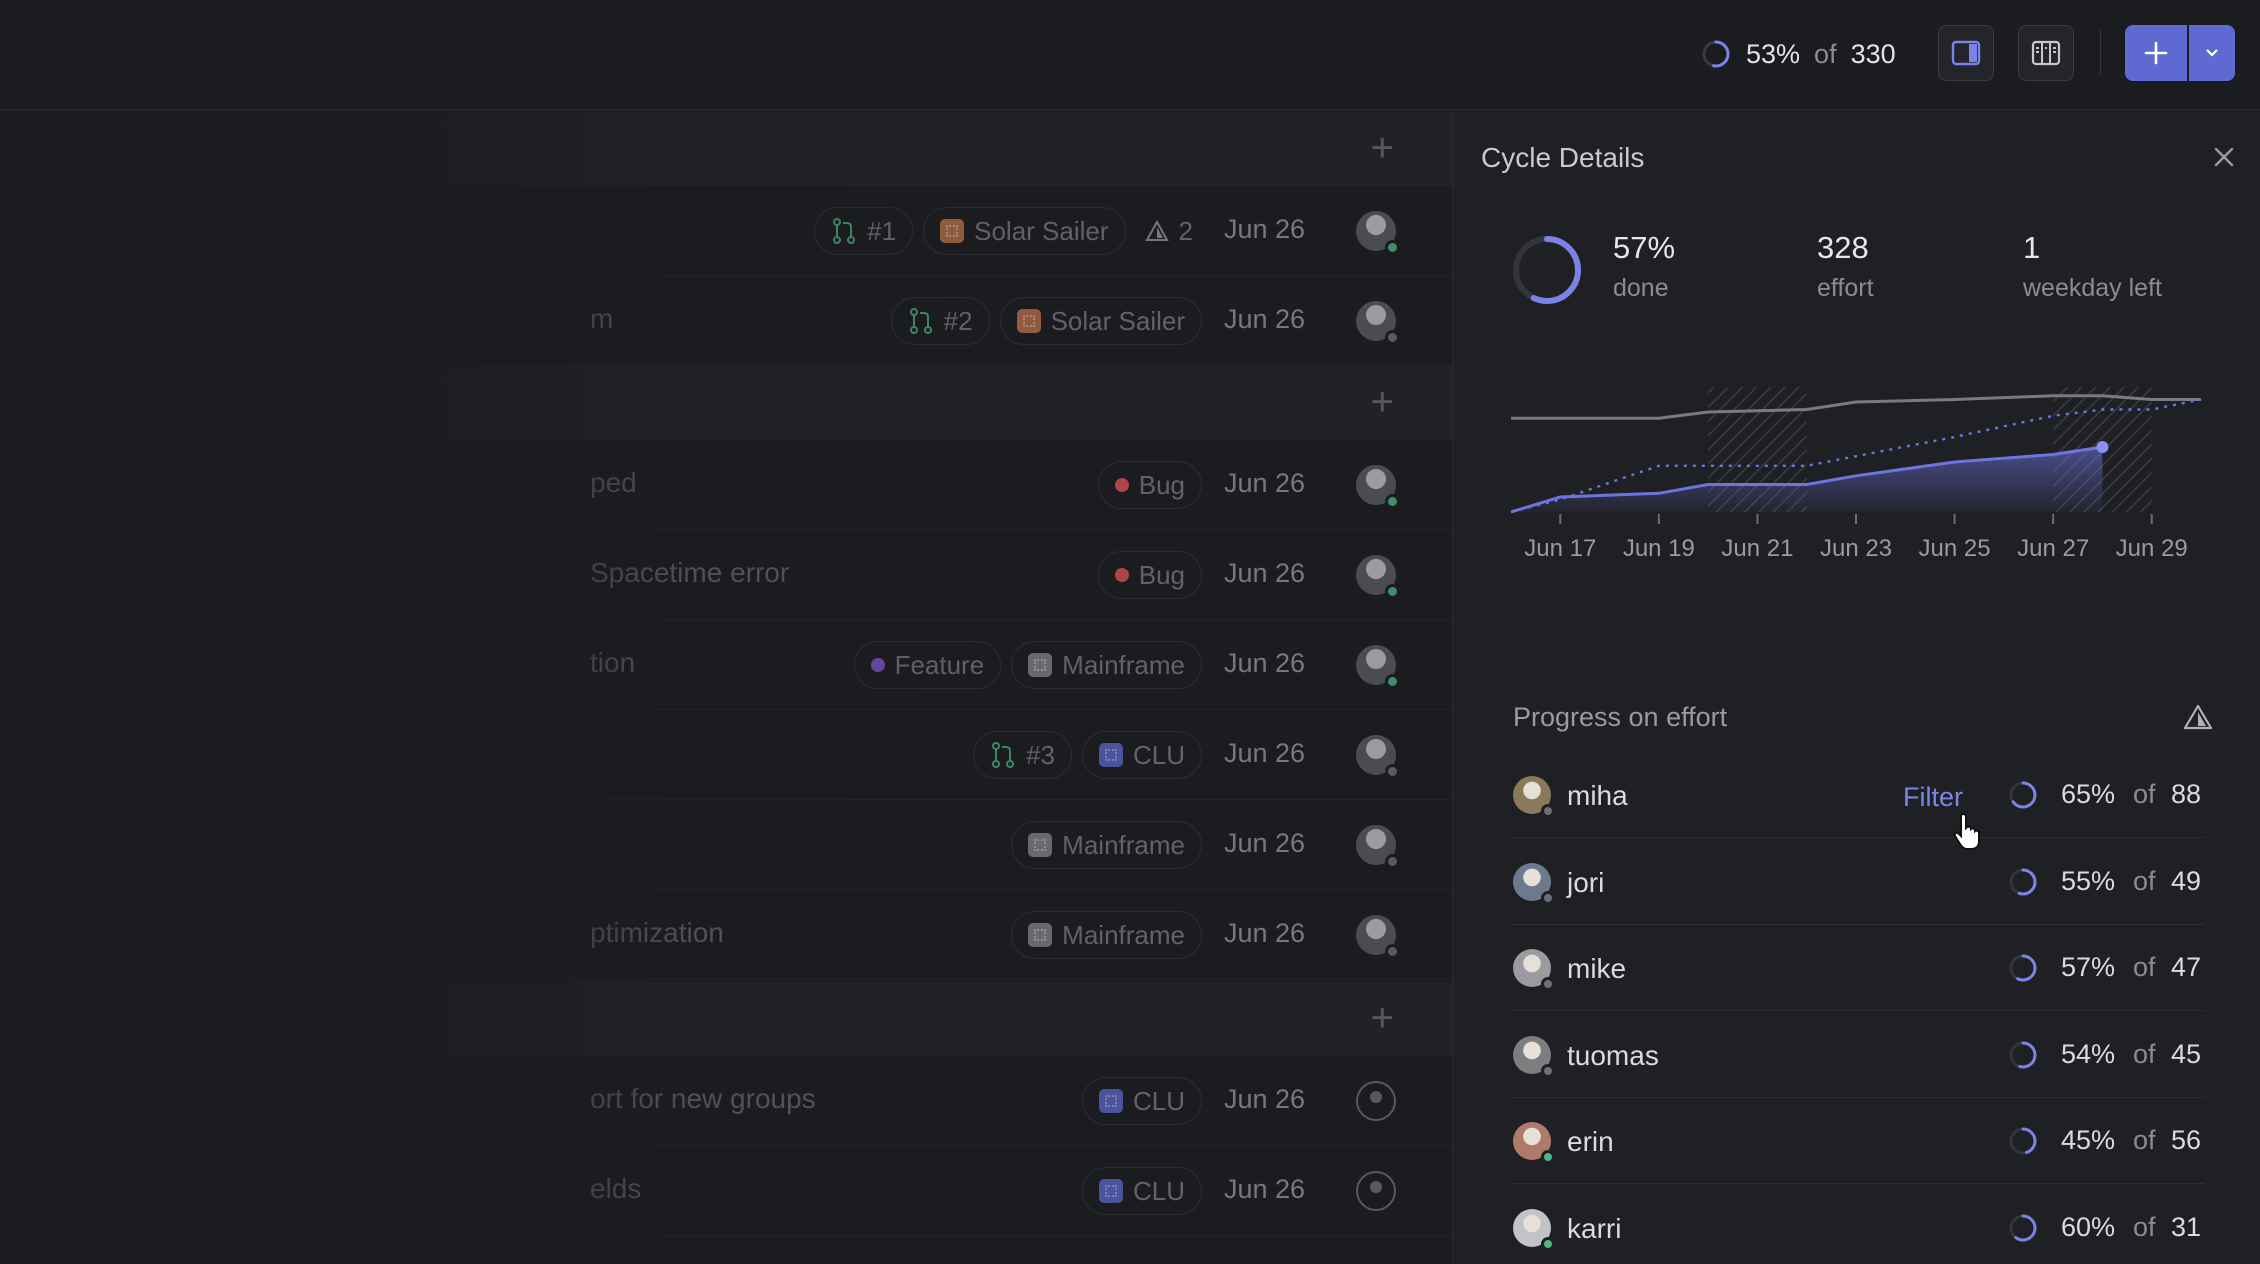 This screenshot has height=1264, width=2260. Describe the element at coordinates (2088, 967) in the screenshot. I see `member-percent: 57%` at that location.